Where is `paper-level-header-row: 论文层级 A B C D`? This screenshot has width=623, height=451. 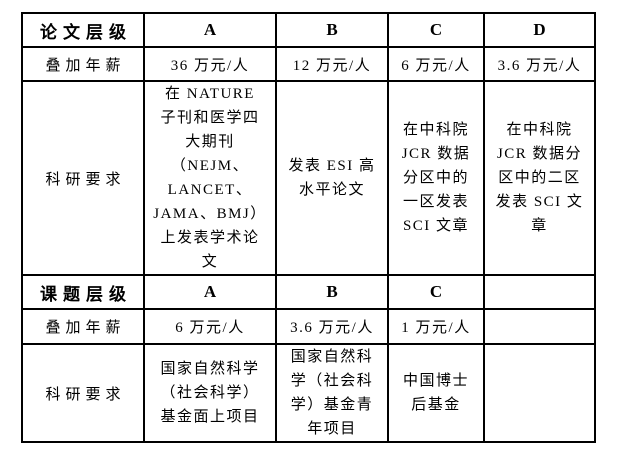 paper-level-header-row: 论文层级 A B C D is located at coordinates (308, 30).